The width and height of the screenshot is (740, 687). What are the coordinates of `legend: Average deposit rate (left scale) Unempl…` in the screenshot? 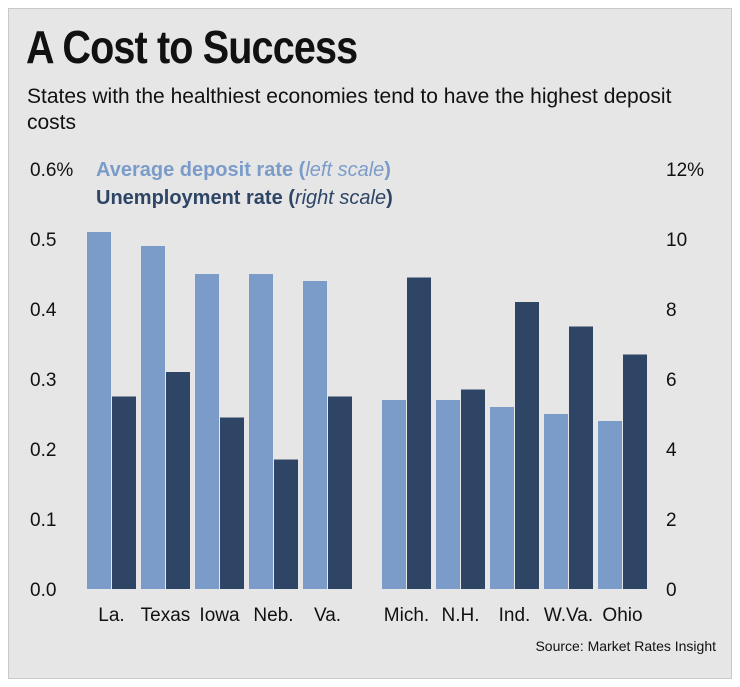 It's located at (244, 184).